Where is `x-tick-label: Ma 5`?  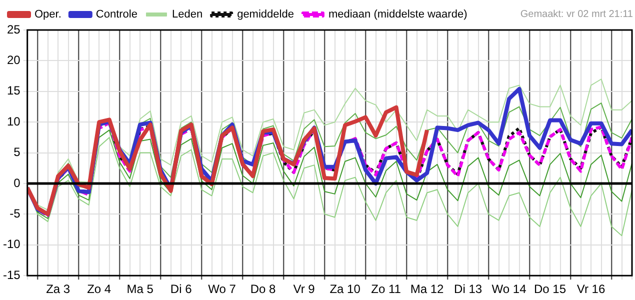 x-tick-label: Ma 5 is located at coordinates (140, 289).